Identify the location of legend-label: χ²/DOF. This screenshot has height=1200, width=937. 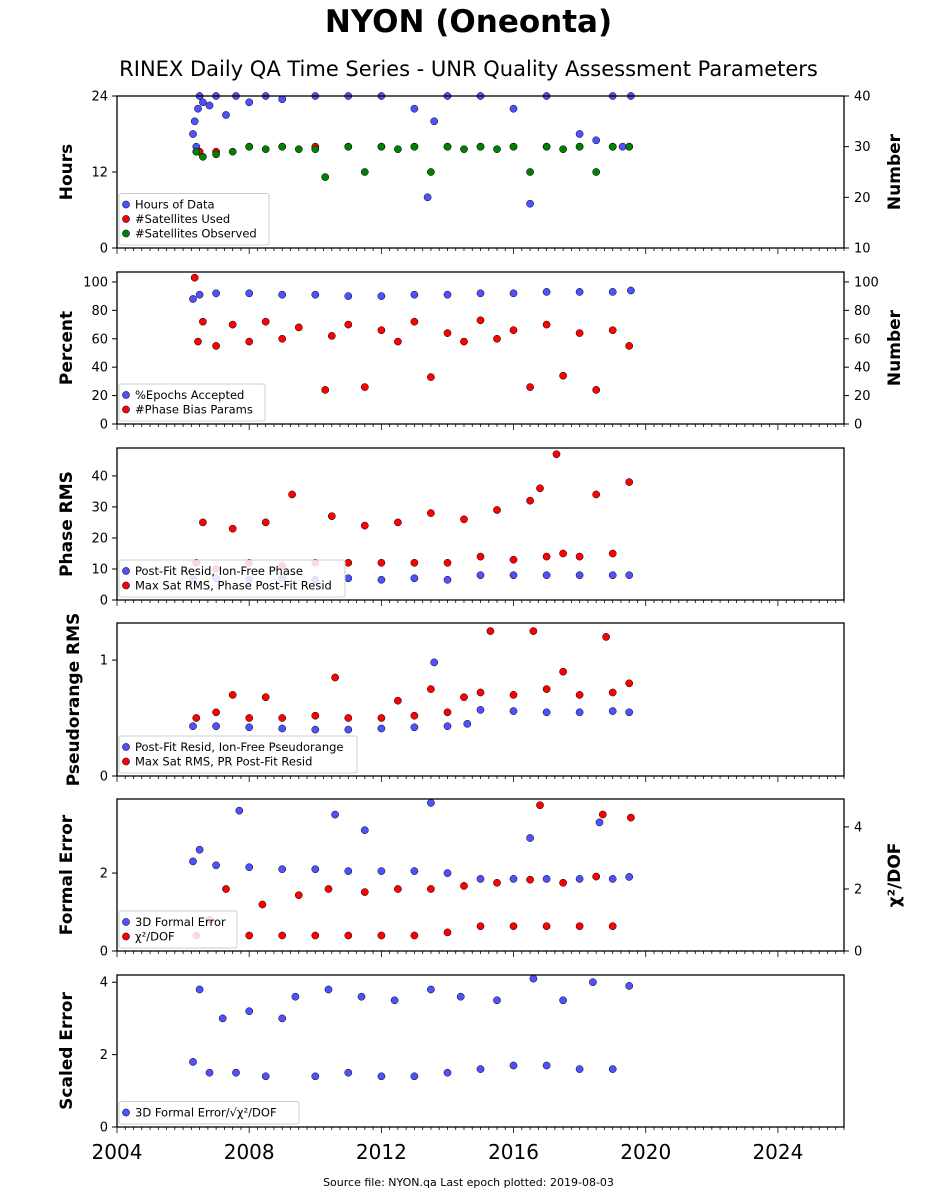
(155, 937).